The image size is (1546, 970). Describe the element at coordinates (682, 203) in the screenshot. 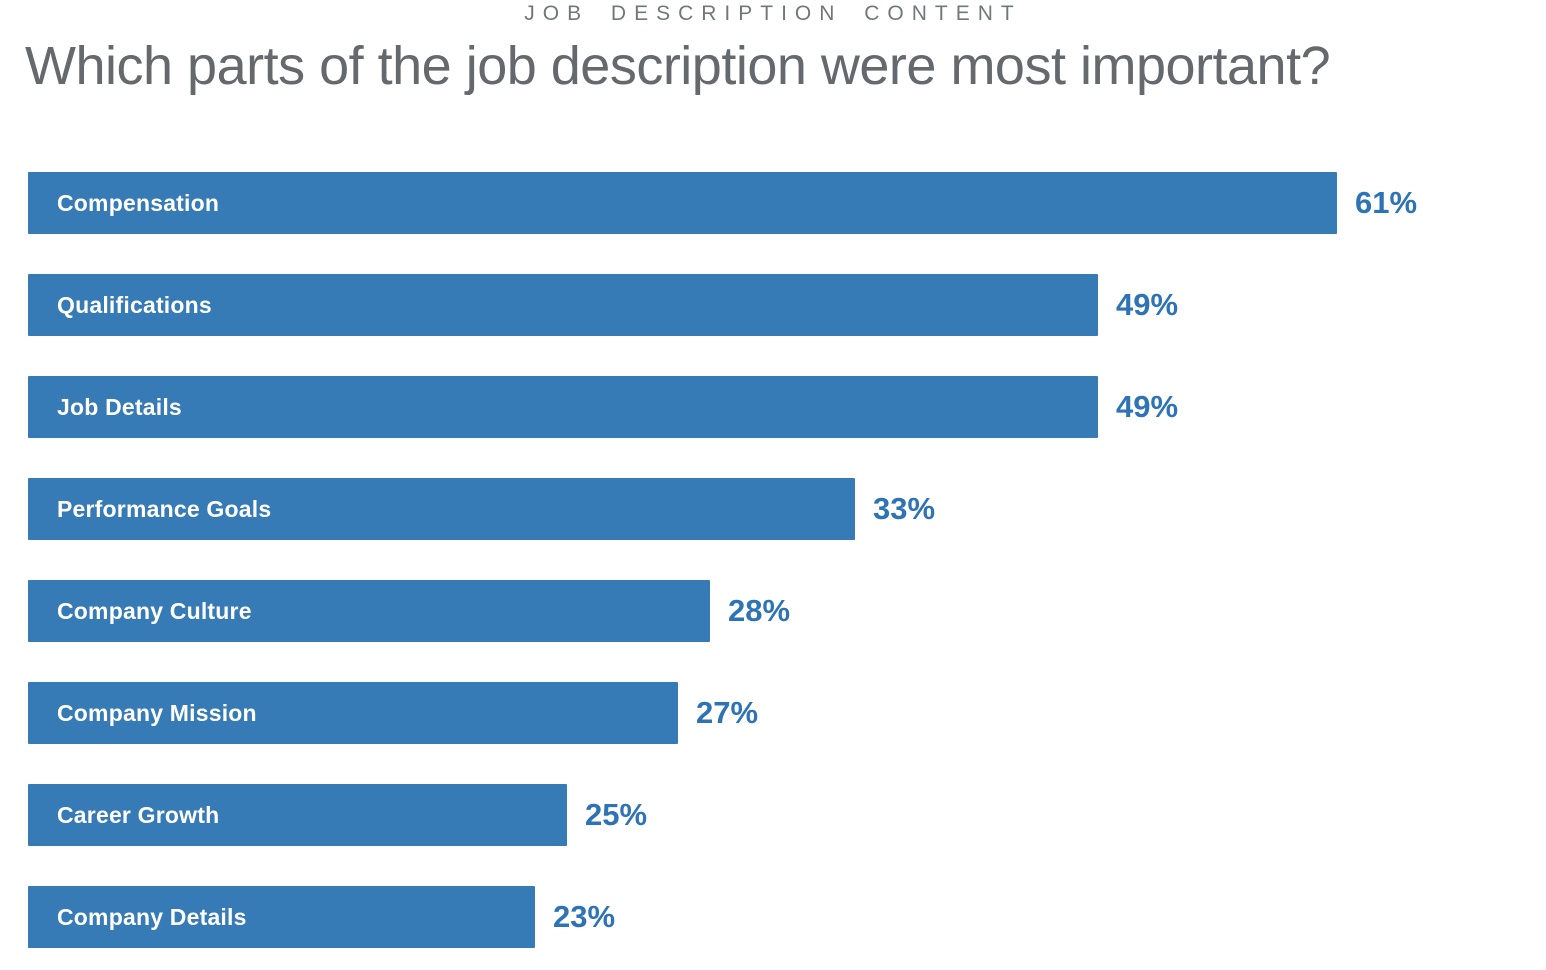

I see `bar: Compensation` at that location.